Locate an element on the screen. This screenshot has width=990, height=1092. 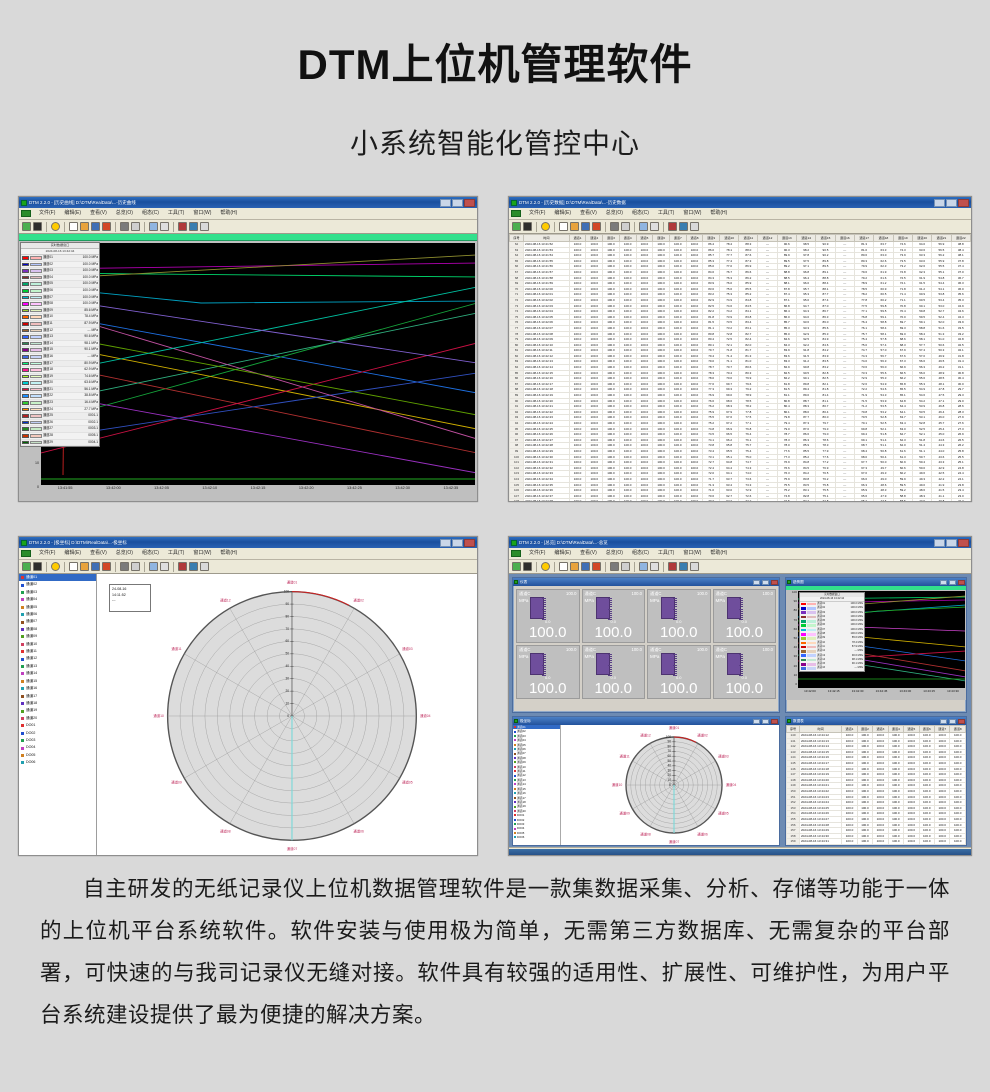
table-column-header: 通道9 is located at coordinates (711, 238).